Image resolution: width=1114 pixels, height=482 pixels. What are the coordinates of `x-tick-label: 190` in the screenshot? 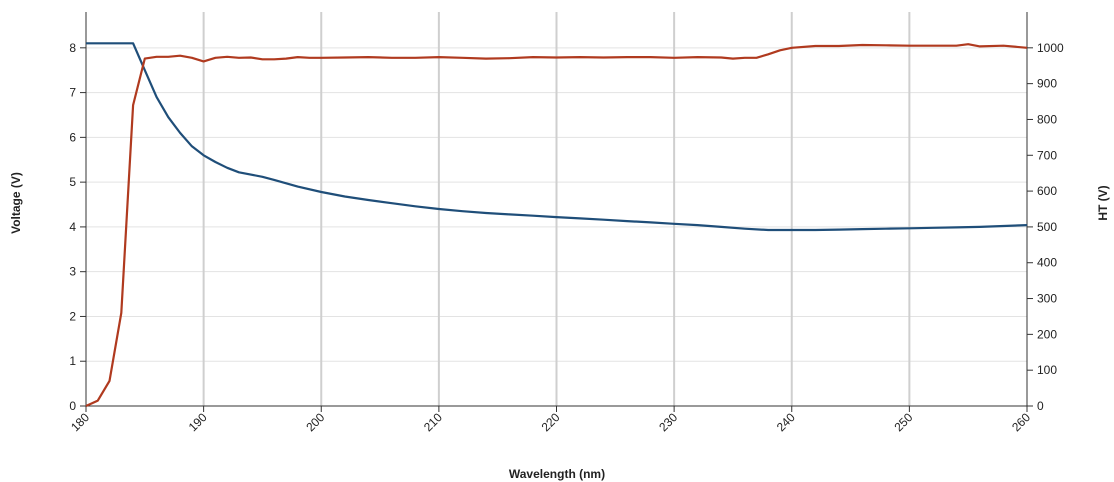 It's located at (198, 422).